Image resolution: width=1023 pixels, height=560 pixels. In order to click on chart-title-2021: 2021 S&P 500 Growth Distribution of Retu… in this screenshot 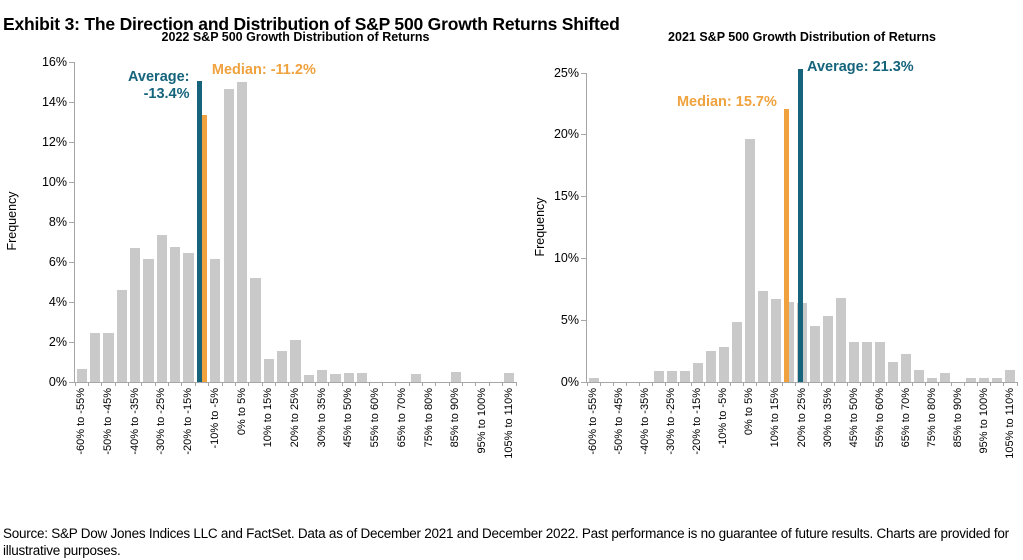, I will do `click(802, 37)`.